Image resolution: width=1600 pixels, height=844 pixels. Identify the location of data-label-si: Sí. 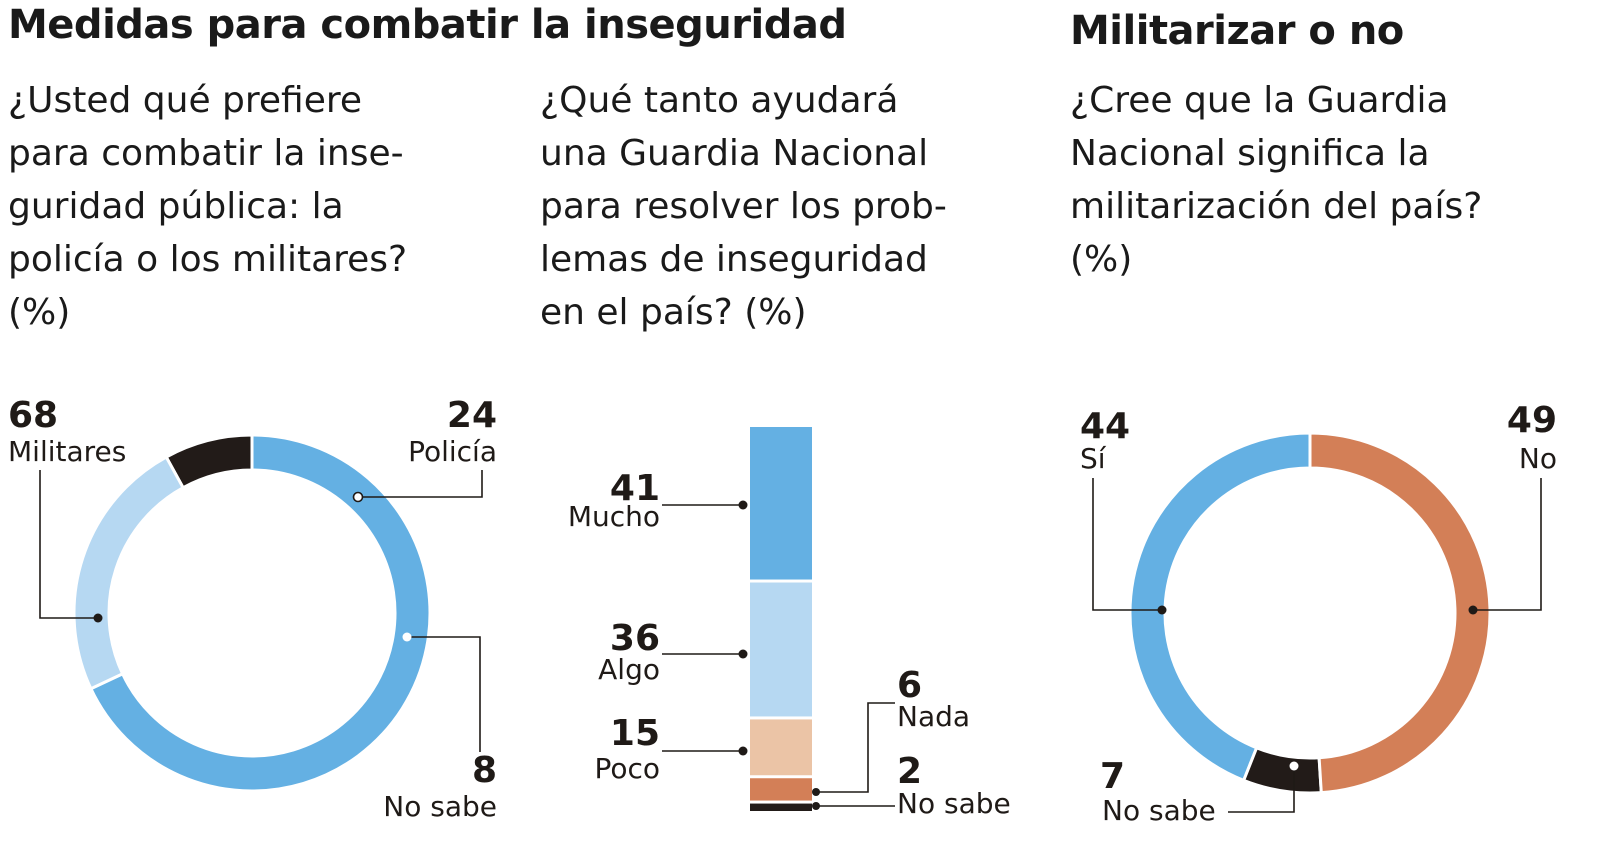
(1093, 458).